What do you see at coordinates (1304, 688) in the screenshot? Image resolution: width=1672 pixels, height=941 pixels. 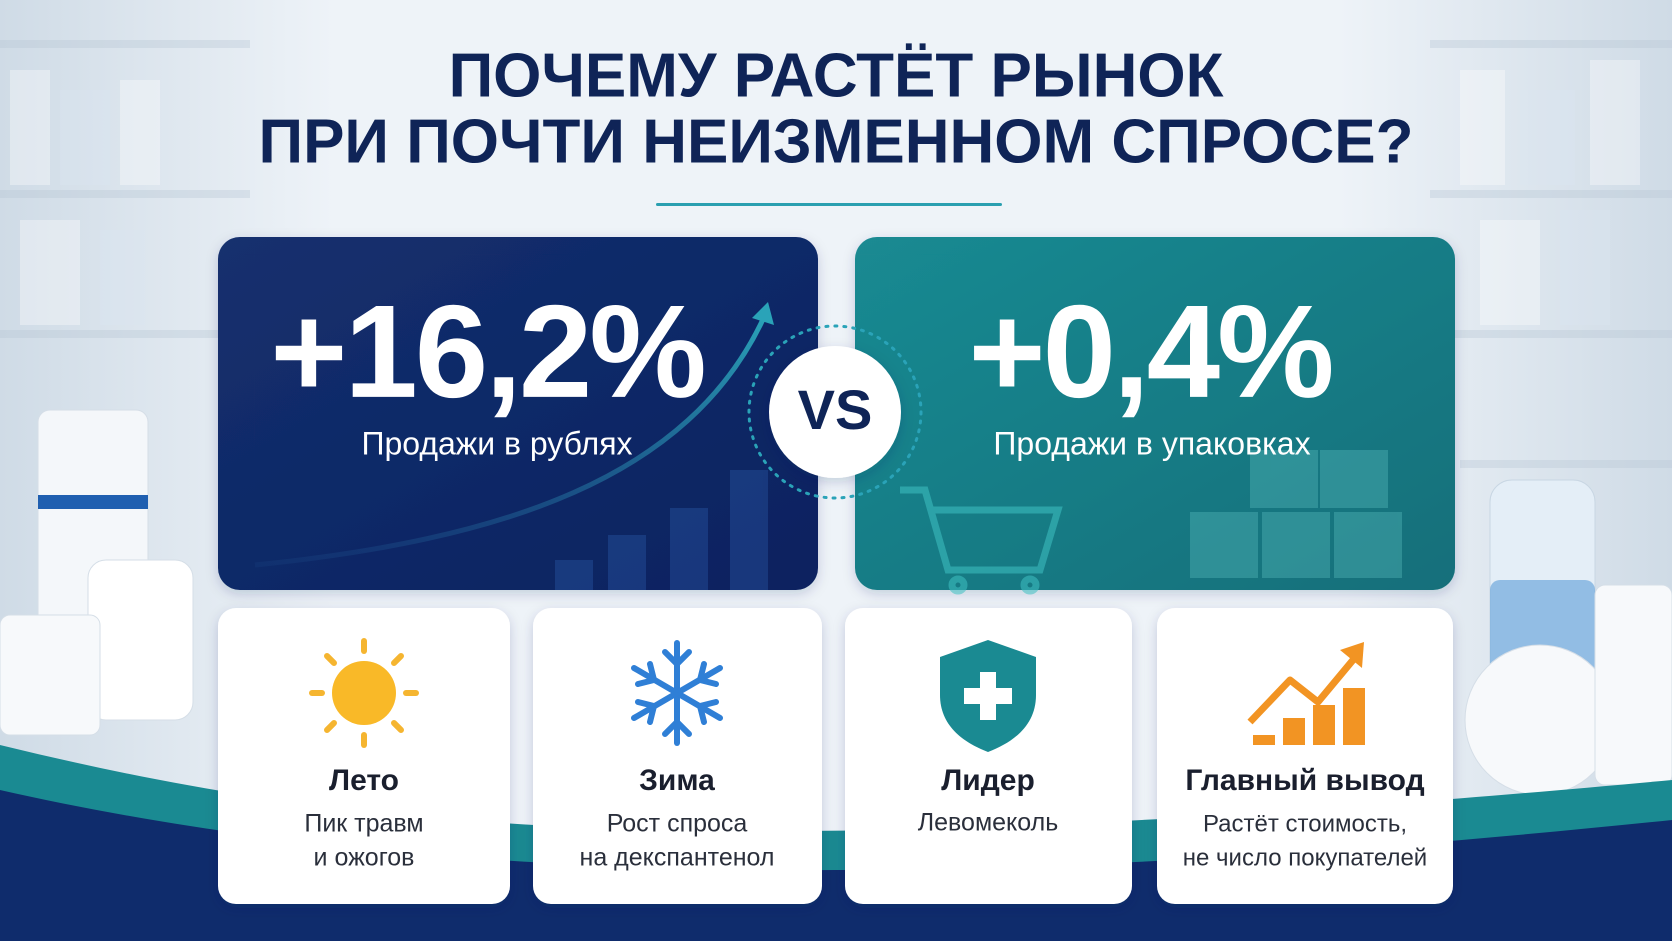 I see `icon-line` at bounding box center [1304, 688].